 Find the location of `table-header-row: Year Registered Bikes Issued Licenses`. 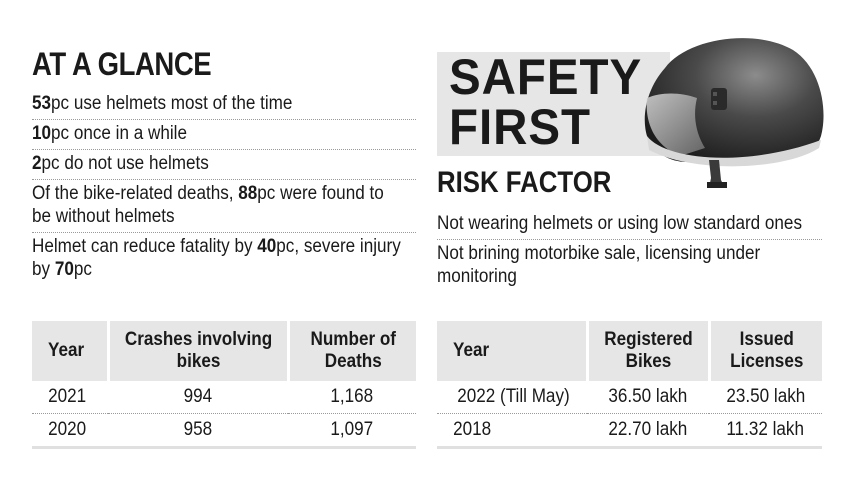

table-header-row: Year Registered Bikes Issued Licenses is located at coordinates (629, 351).